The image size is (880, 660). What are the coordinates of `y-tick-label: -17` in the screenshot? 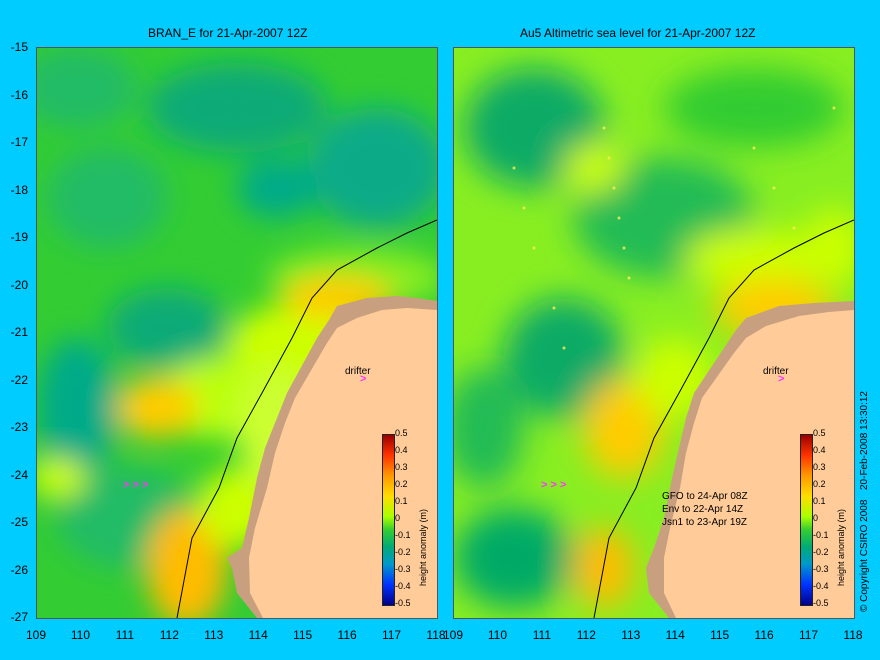 It's located at (19, 142).